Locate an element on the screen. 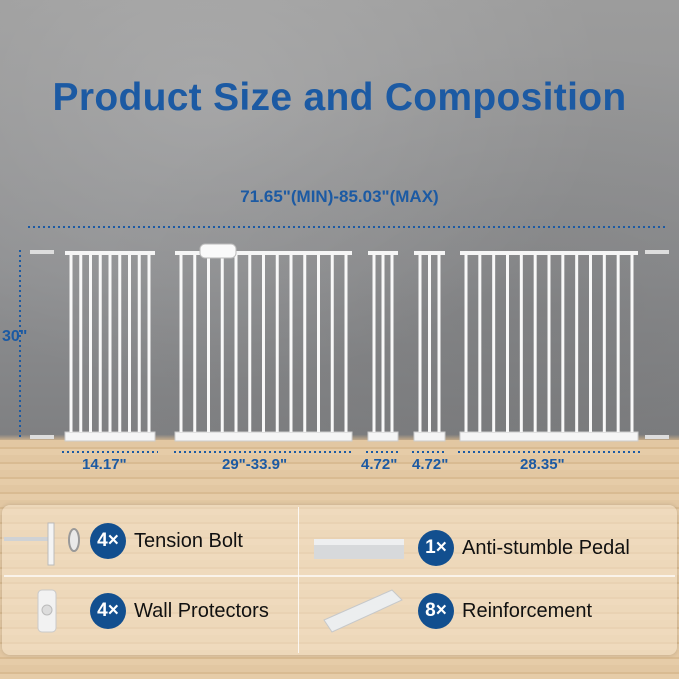  page-title: Product Size and Composition is located at coordinates (339, 97).